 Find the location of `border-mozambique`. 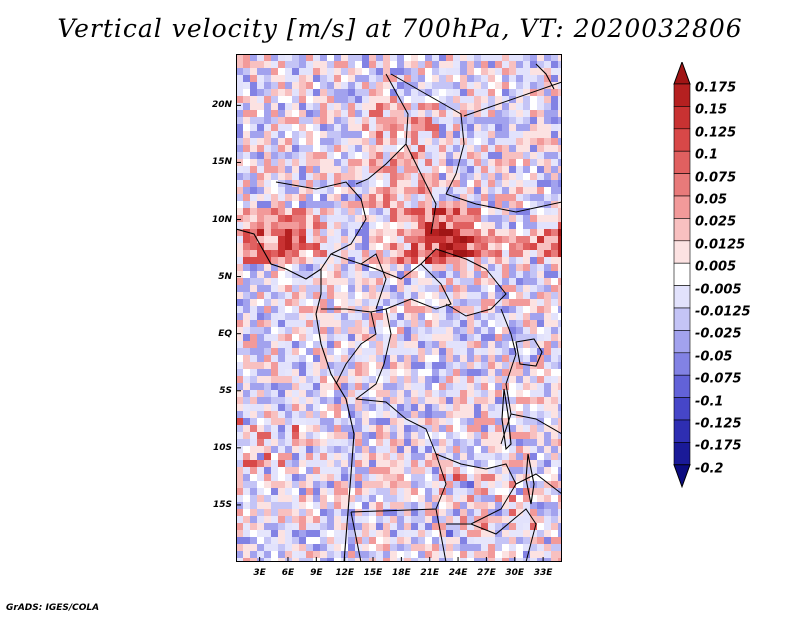

border-mozambique is located at coordinates (539, 484).